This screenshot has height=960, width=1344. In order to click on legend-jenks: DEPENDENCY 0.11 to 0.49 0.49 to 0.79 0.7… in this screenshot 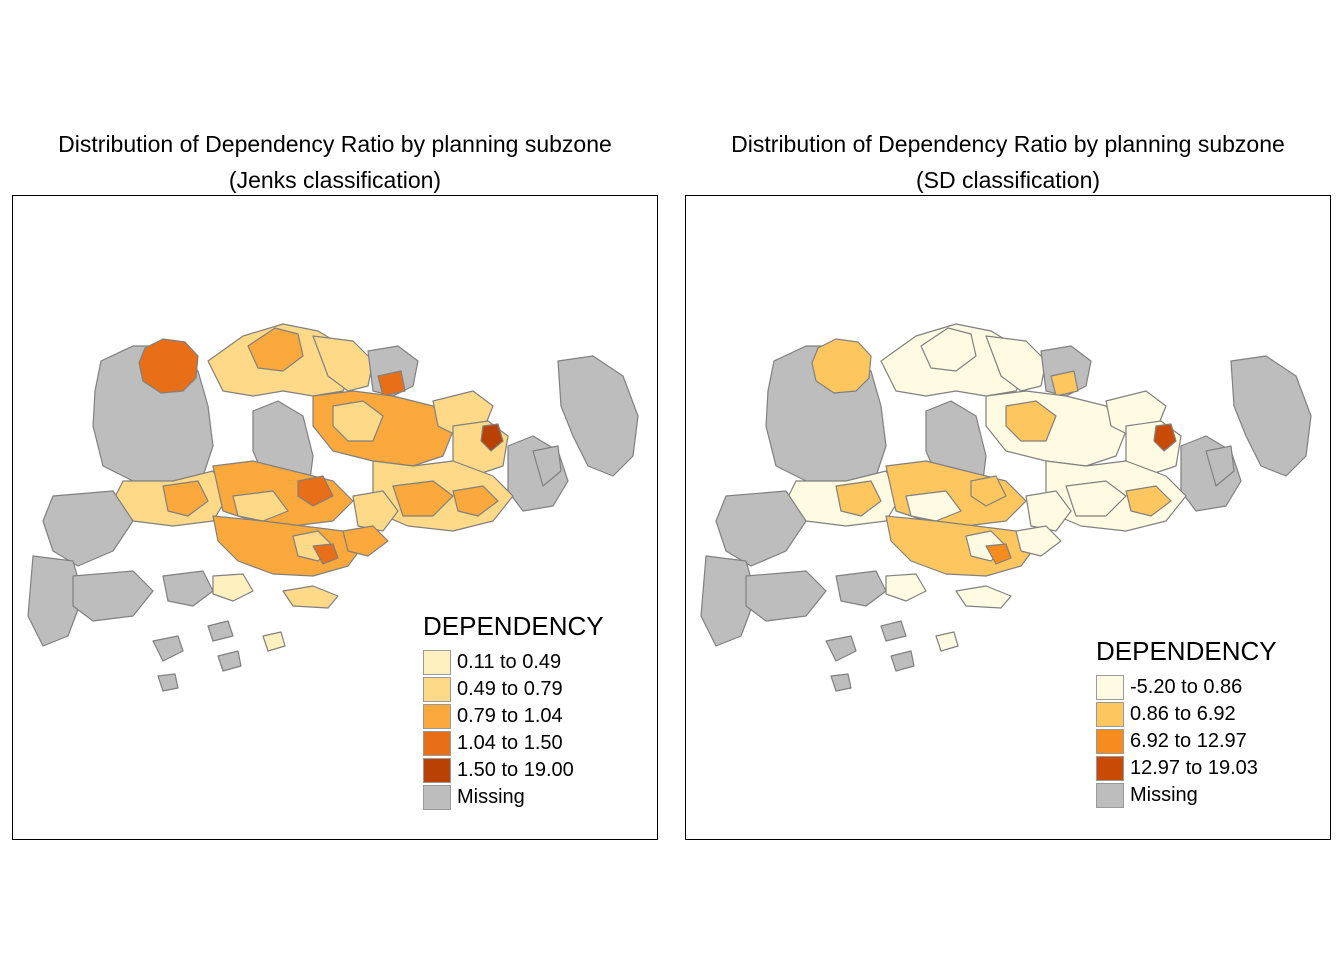, I will do `click(513, 711)`.